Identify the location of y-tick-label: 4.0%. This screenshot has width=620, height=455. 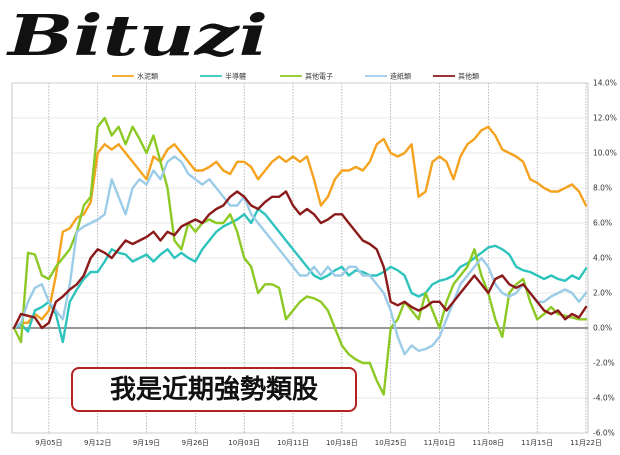
(602, 258).